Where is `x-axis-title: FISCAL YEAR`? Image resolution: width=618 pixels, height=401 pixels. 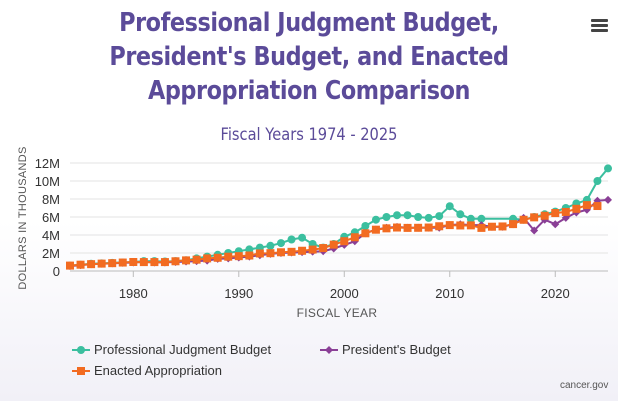 x-axis-title: FISCAL YEAR is located at coordinates (337, 313).